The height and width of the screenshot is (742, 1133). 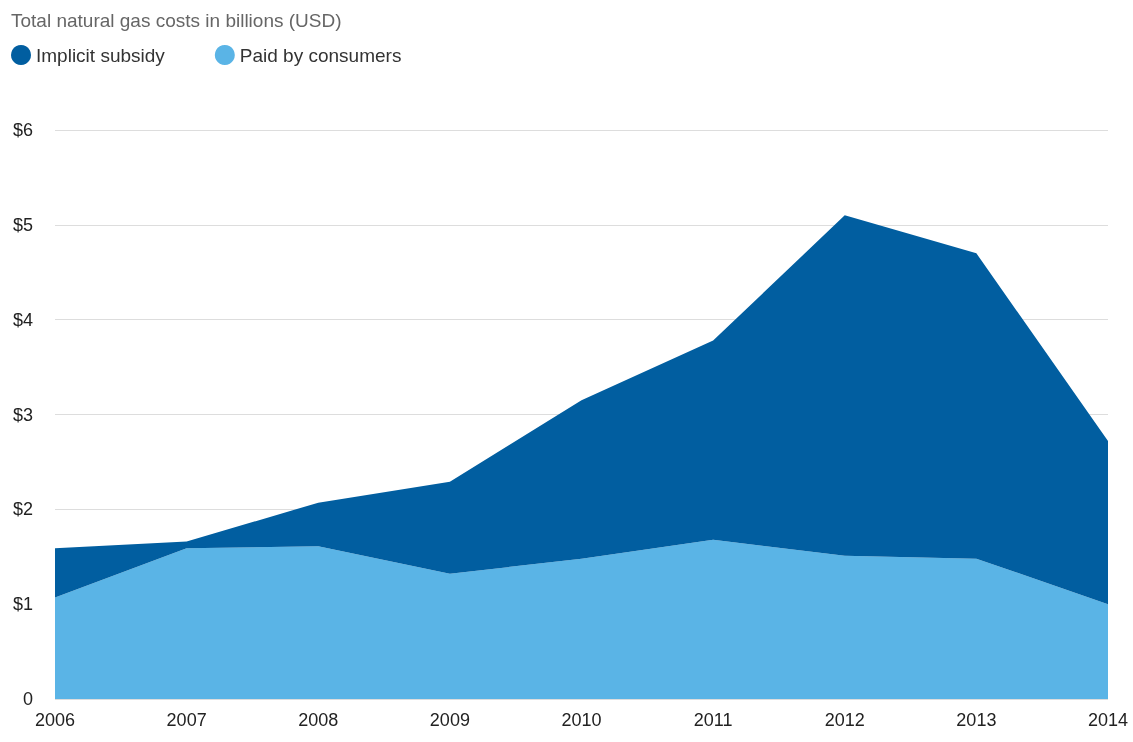 I want to click on x-tick-label: 2012, so click(x=844, y=720).